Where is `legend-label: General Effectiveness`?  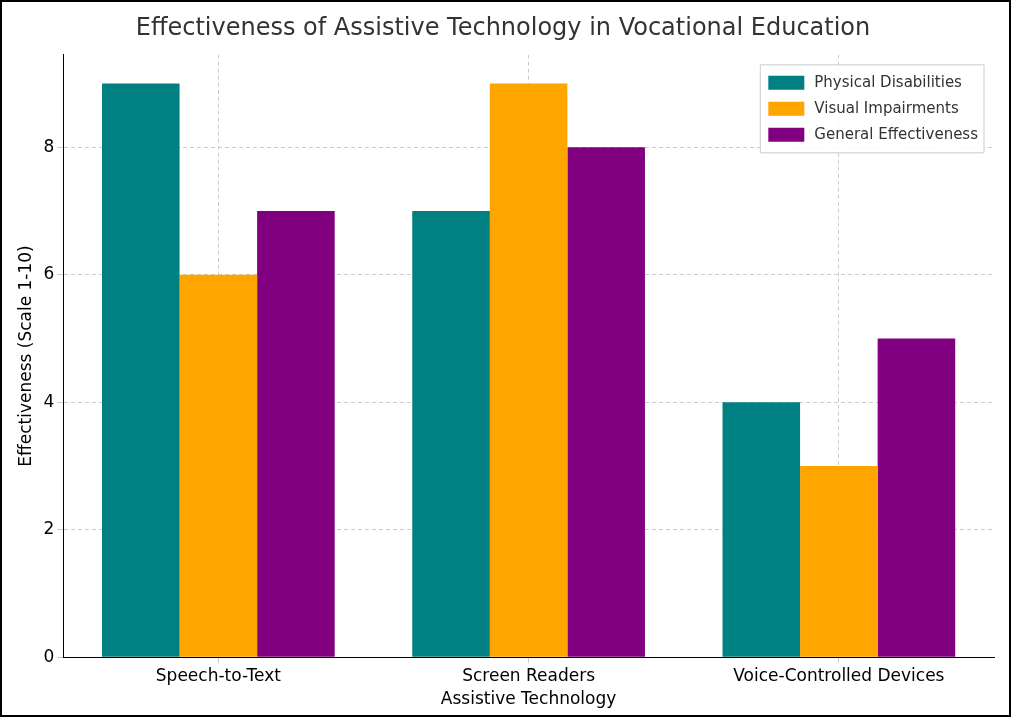 legend-label: General Effectiveness is located at coordinates (896, 133).